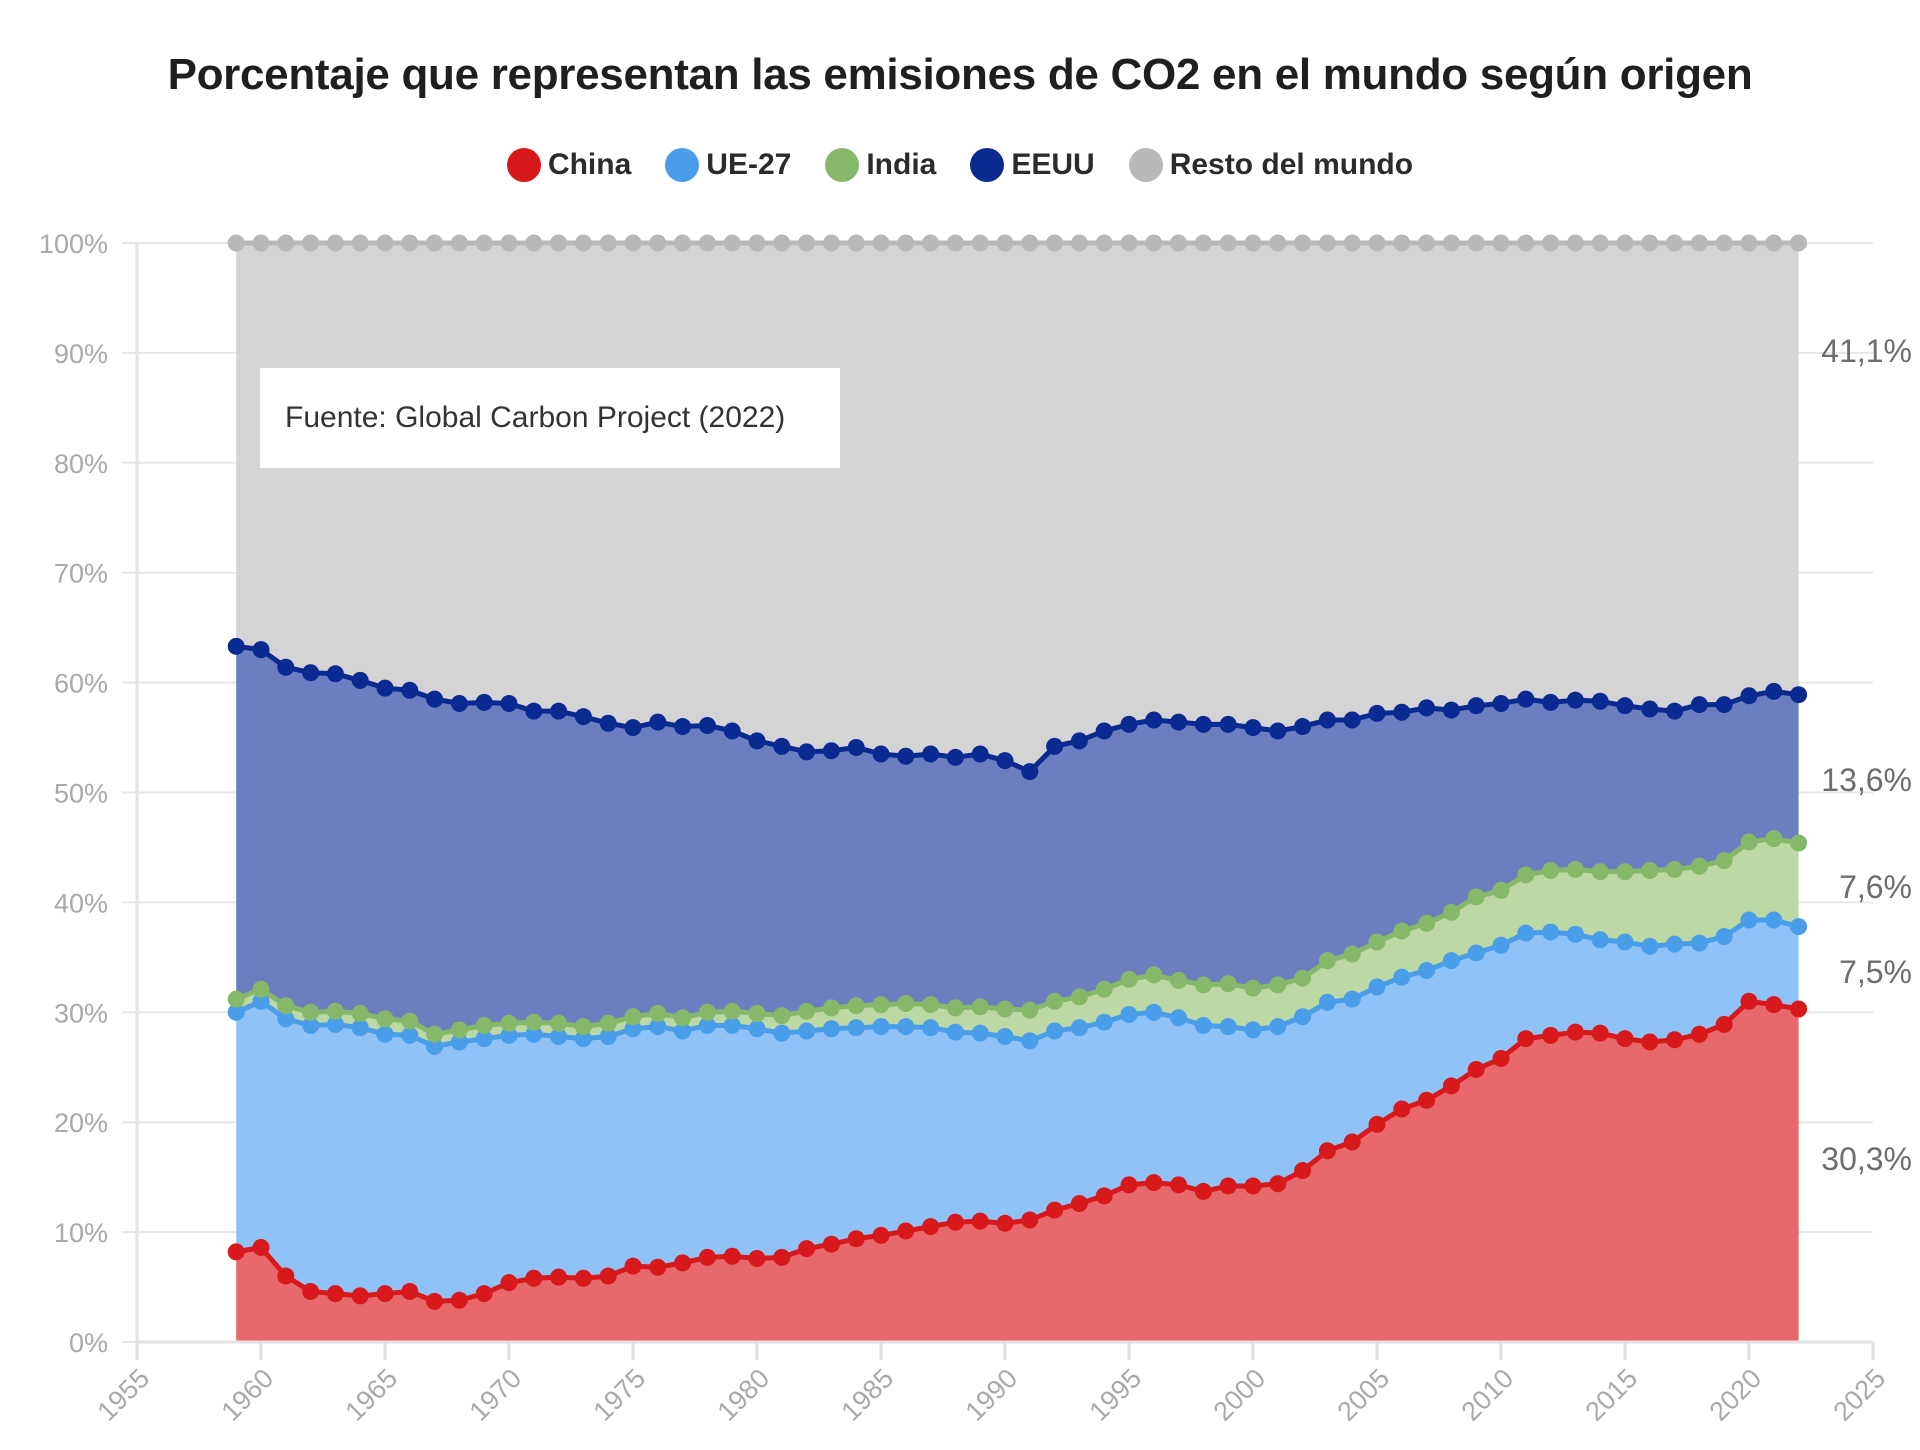 This screenshot has height=1450, width=1920. I want to click on x-tick-label: 1980, so click(744, 1395).